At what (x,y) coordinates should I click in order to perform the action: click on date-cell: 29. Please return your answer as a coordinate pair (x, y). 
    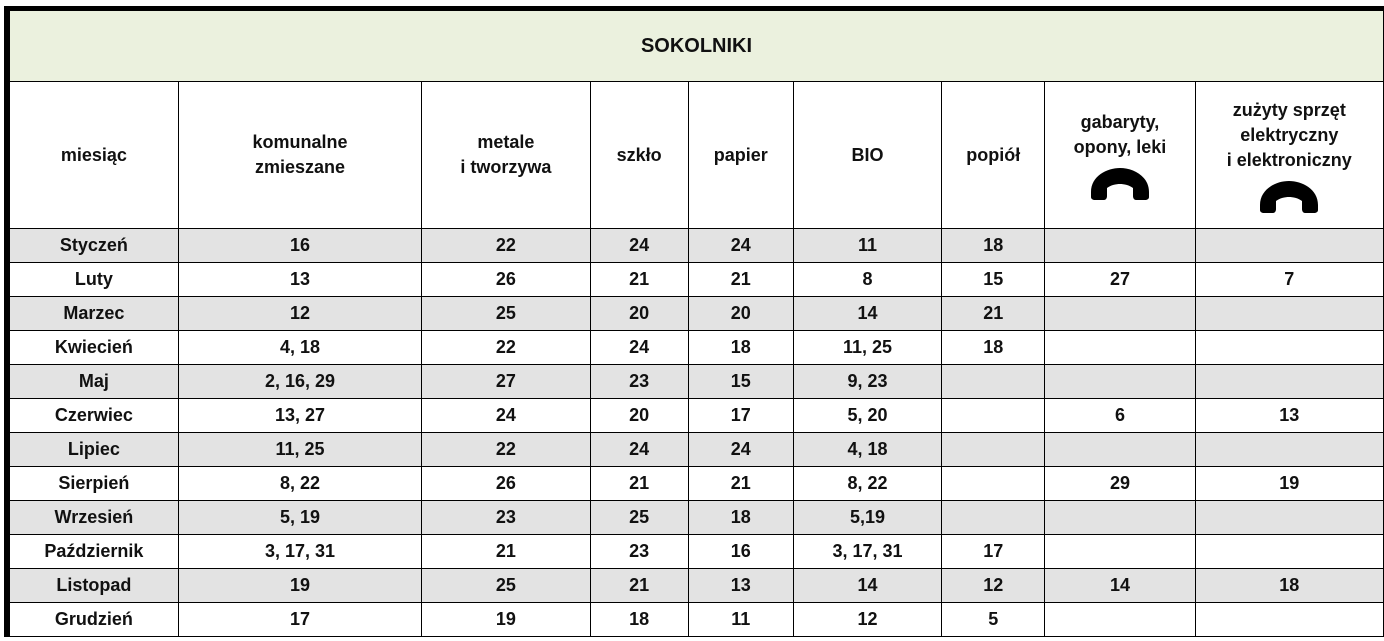
    Looking at the image, I should click on (1120, 483).